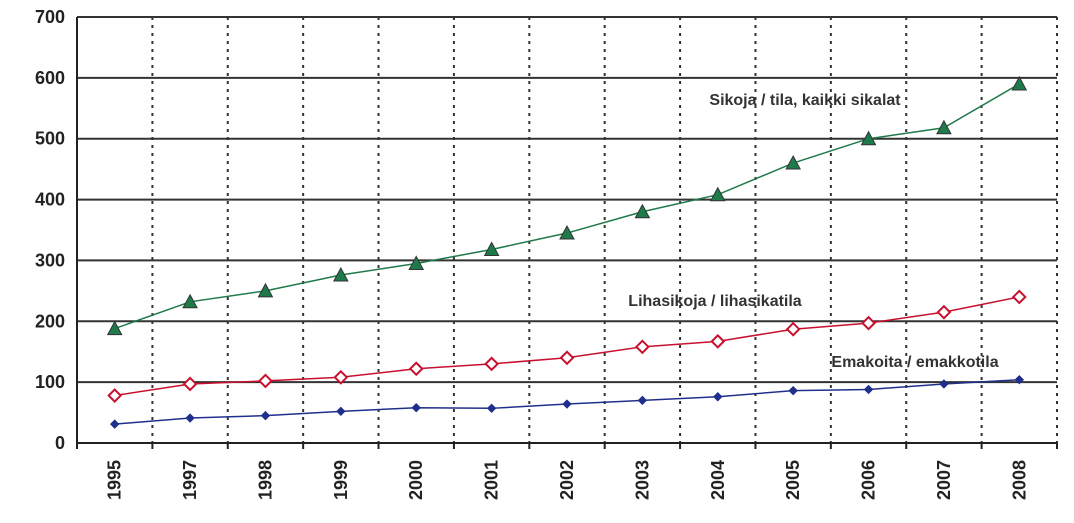 The width and height of the screenshot is (1074, 523). What do you see at coordinates (50, 139) in the screenshot?
I see `y-tick-label: 500` at bounding box center [50, 139].